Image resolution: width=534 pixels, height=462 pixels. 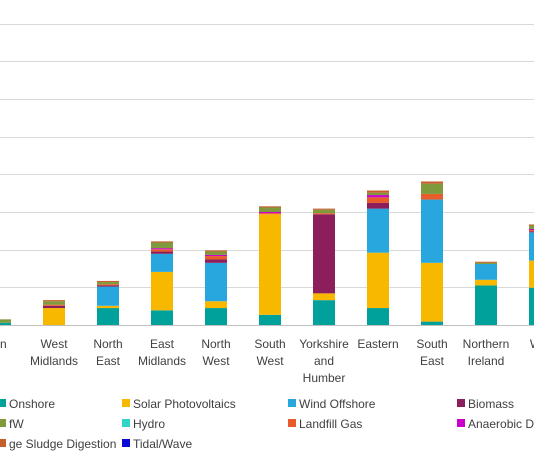 What do you see at coordinates (324, 361) in the screenshot?
I see `x-tick-label: and` at bounding box center [324, 361].